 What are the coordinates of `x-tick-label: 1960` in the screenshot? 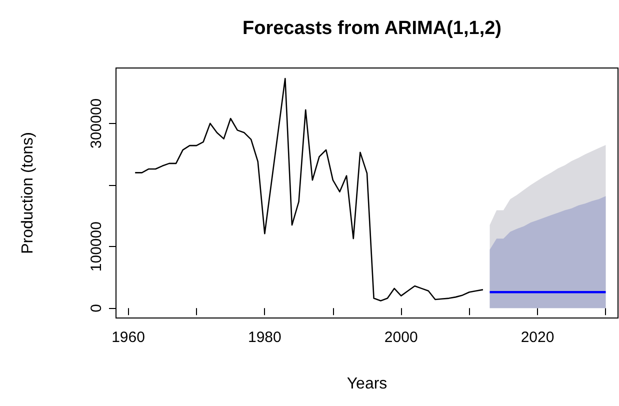 It's located at (128, 337).